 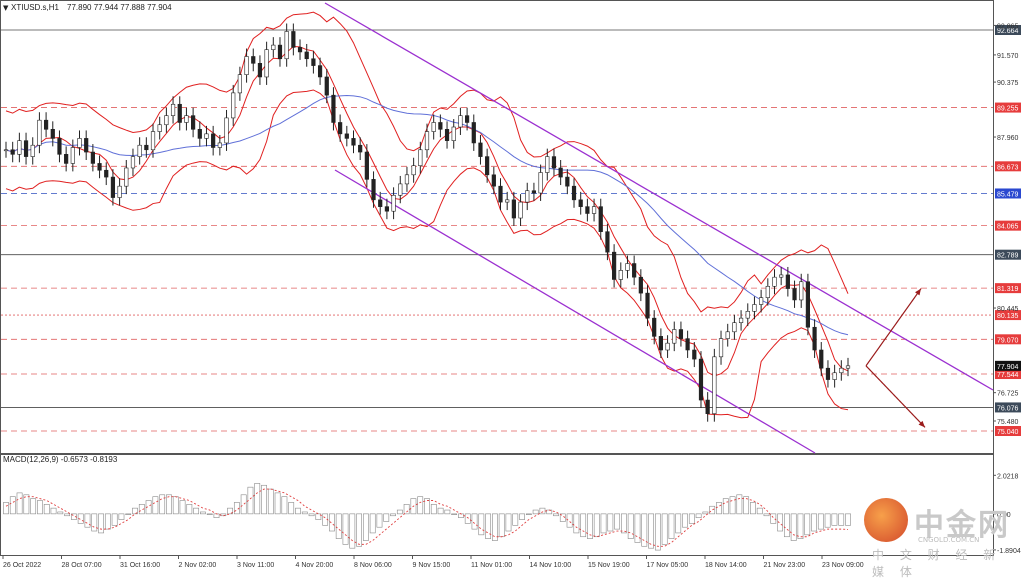 I want to click on time-tick-label: 18 Nov 14:00, so click(x=726, y=565).